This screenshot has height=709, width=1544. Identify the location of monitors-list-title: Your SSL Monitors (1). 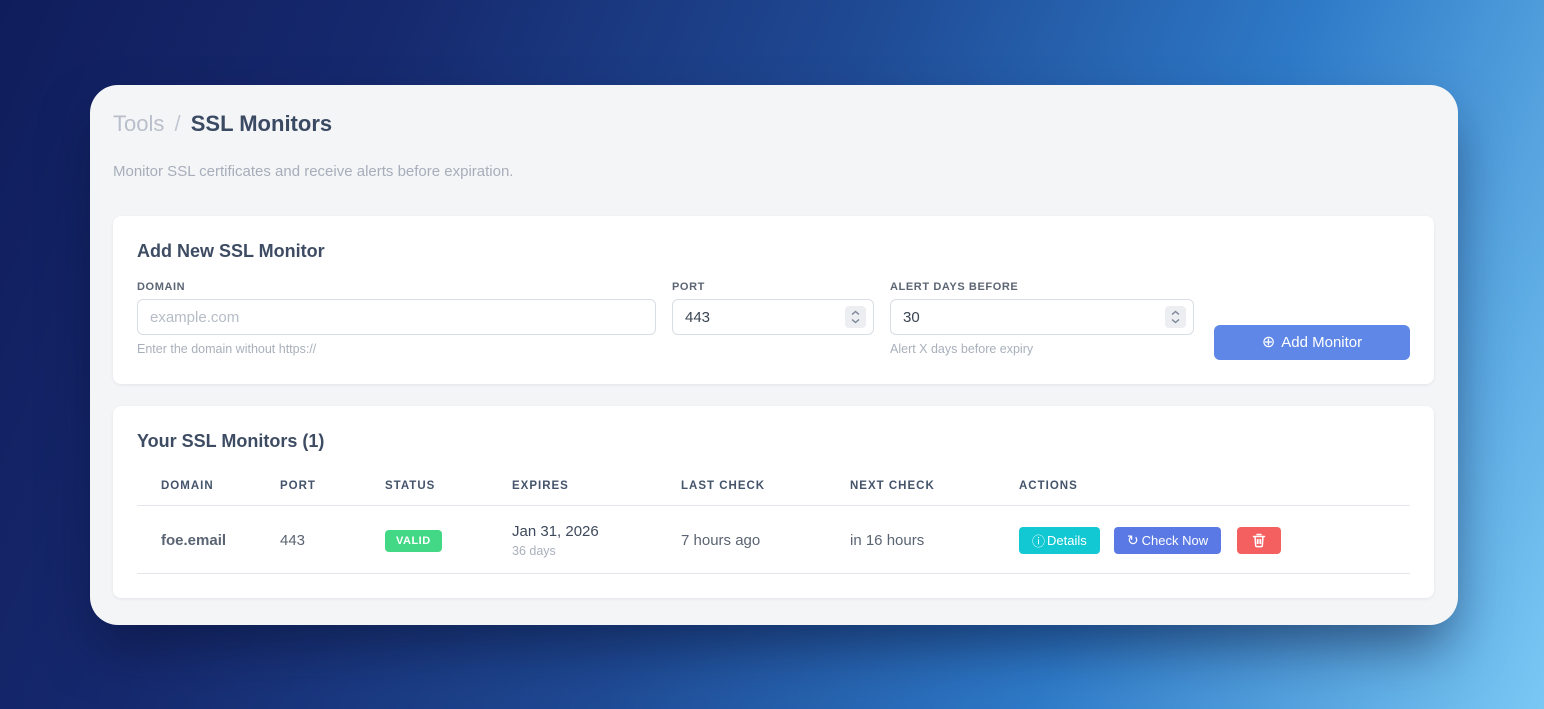
(231, 441).